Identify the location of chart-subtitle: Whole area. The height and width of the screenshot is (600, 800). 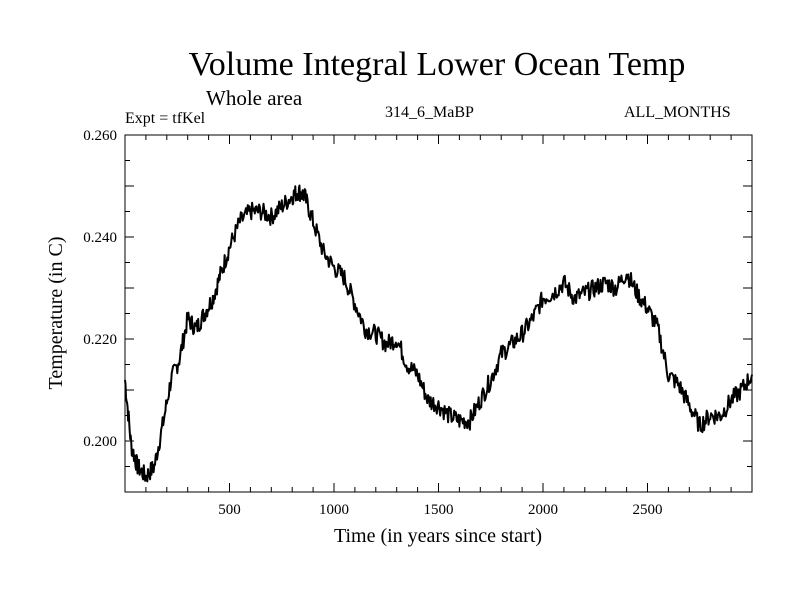
(254, 98).